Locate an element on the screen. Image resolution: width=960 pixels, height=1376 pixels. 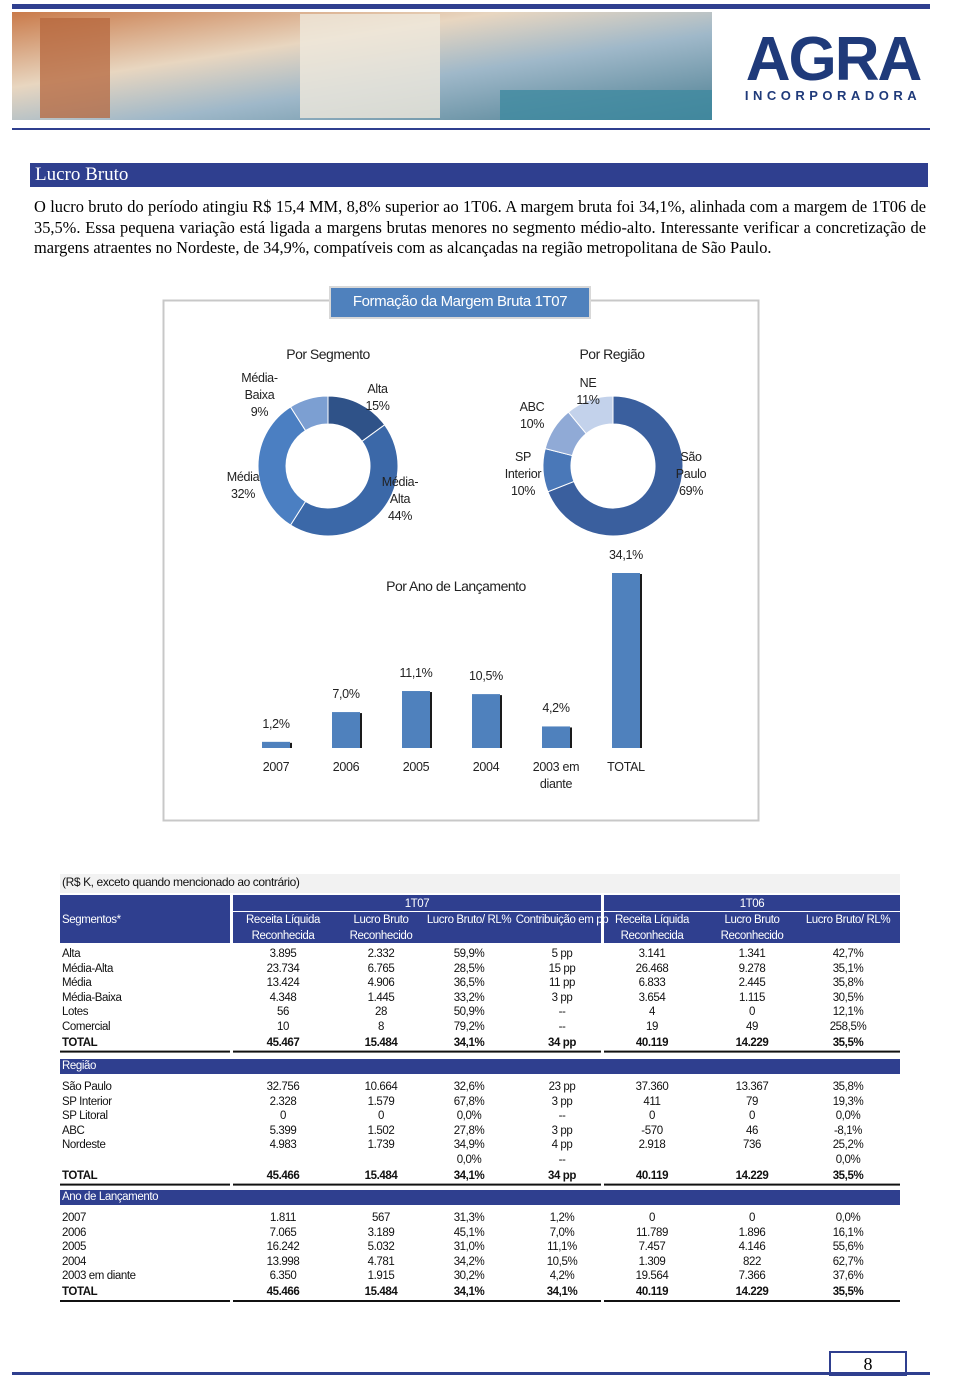
table-cell: 14.229 is located at coordinates (752, 1042).